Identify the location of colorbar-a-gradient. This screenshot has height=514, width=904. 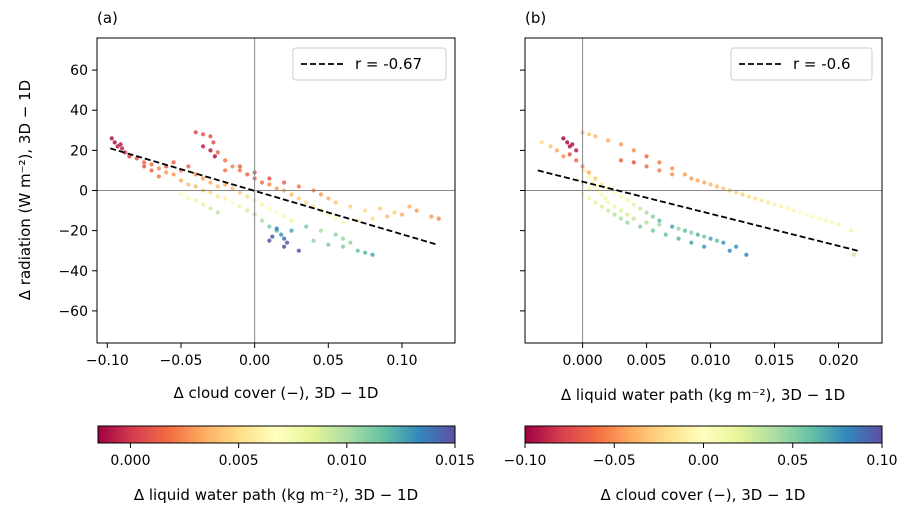
(276, 434).